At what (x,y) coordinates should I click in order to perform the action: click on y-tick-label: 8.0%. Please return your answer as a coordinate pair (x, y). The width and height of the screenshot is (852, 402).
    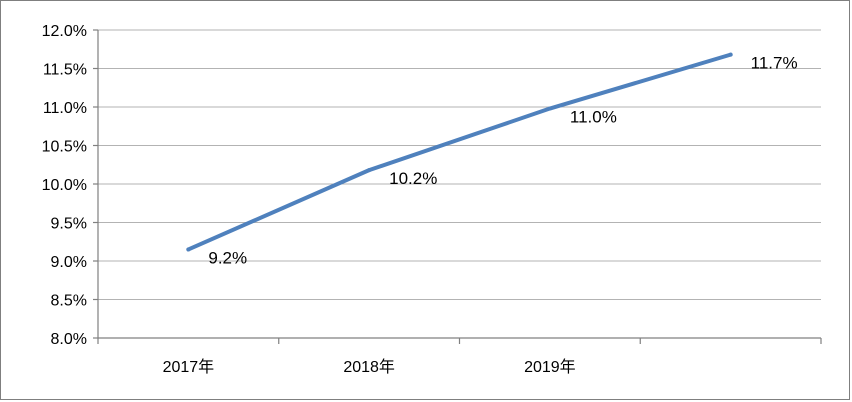
    Looking at the image, I should click on (69, 339).